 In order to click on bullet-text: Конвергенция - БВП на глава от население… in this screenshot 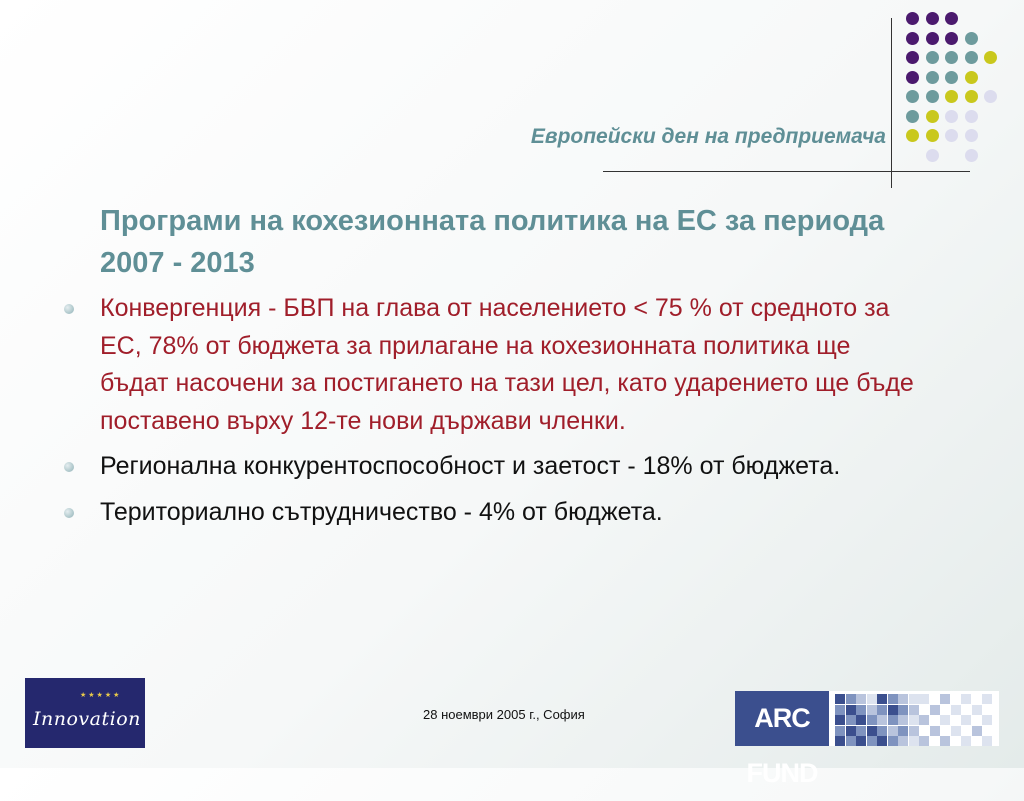, I will do `click(507, 364)`.